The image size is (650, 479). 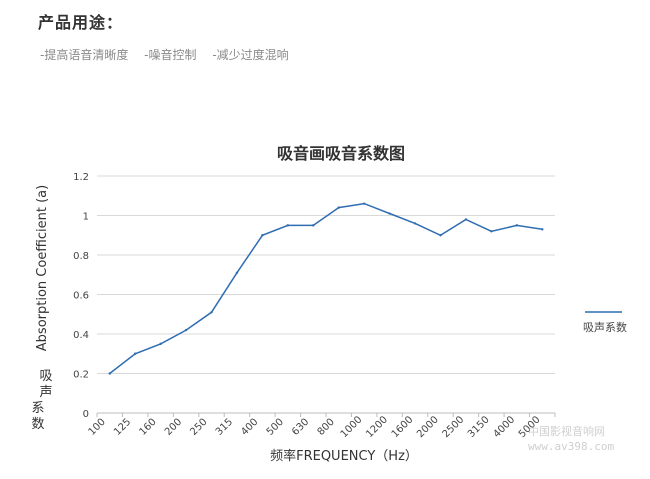 What do you see at coordinates (81, 256) in the screenshot?
I see `y-tick-label: 0.8` at bounding box center [81, 256].